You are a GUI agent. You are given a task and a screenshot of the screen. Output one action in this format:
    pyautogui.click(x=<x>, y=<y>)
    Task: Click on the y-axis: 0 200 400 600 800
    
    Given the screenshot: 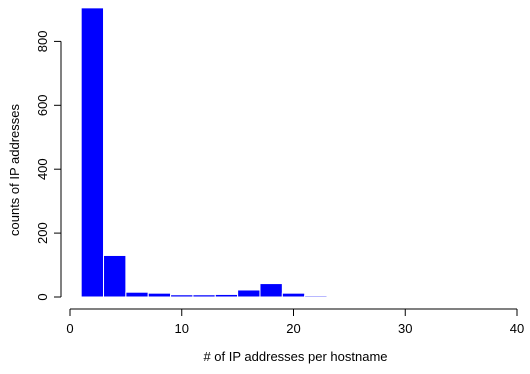 What is the action you would take?
    pyautogui.click(x=48, y=166)
    